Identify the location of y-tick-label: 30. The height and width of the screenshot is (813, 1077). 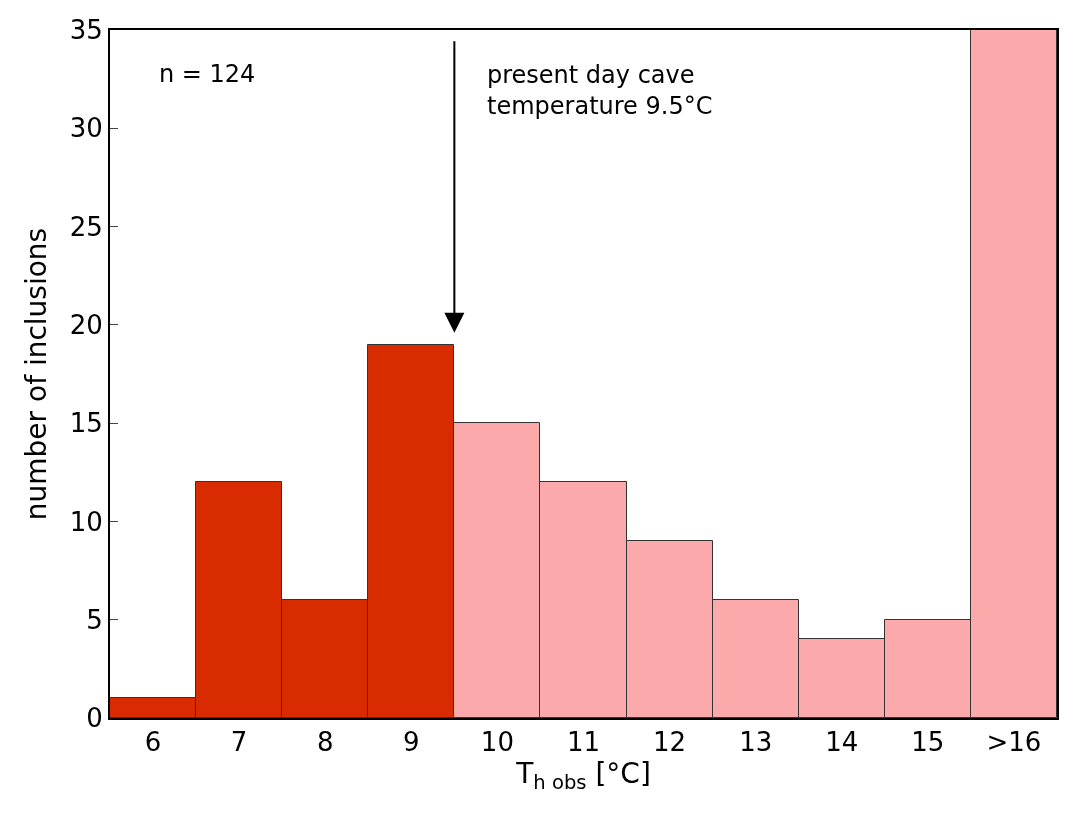
(86, 128).